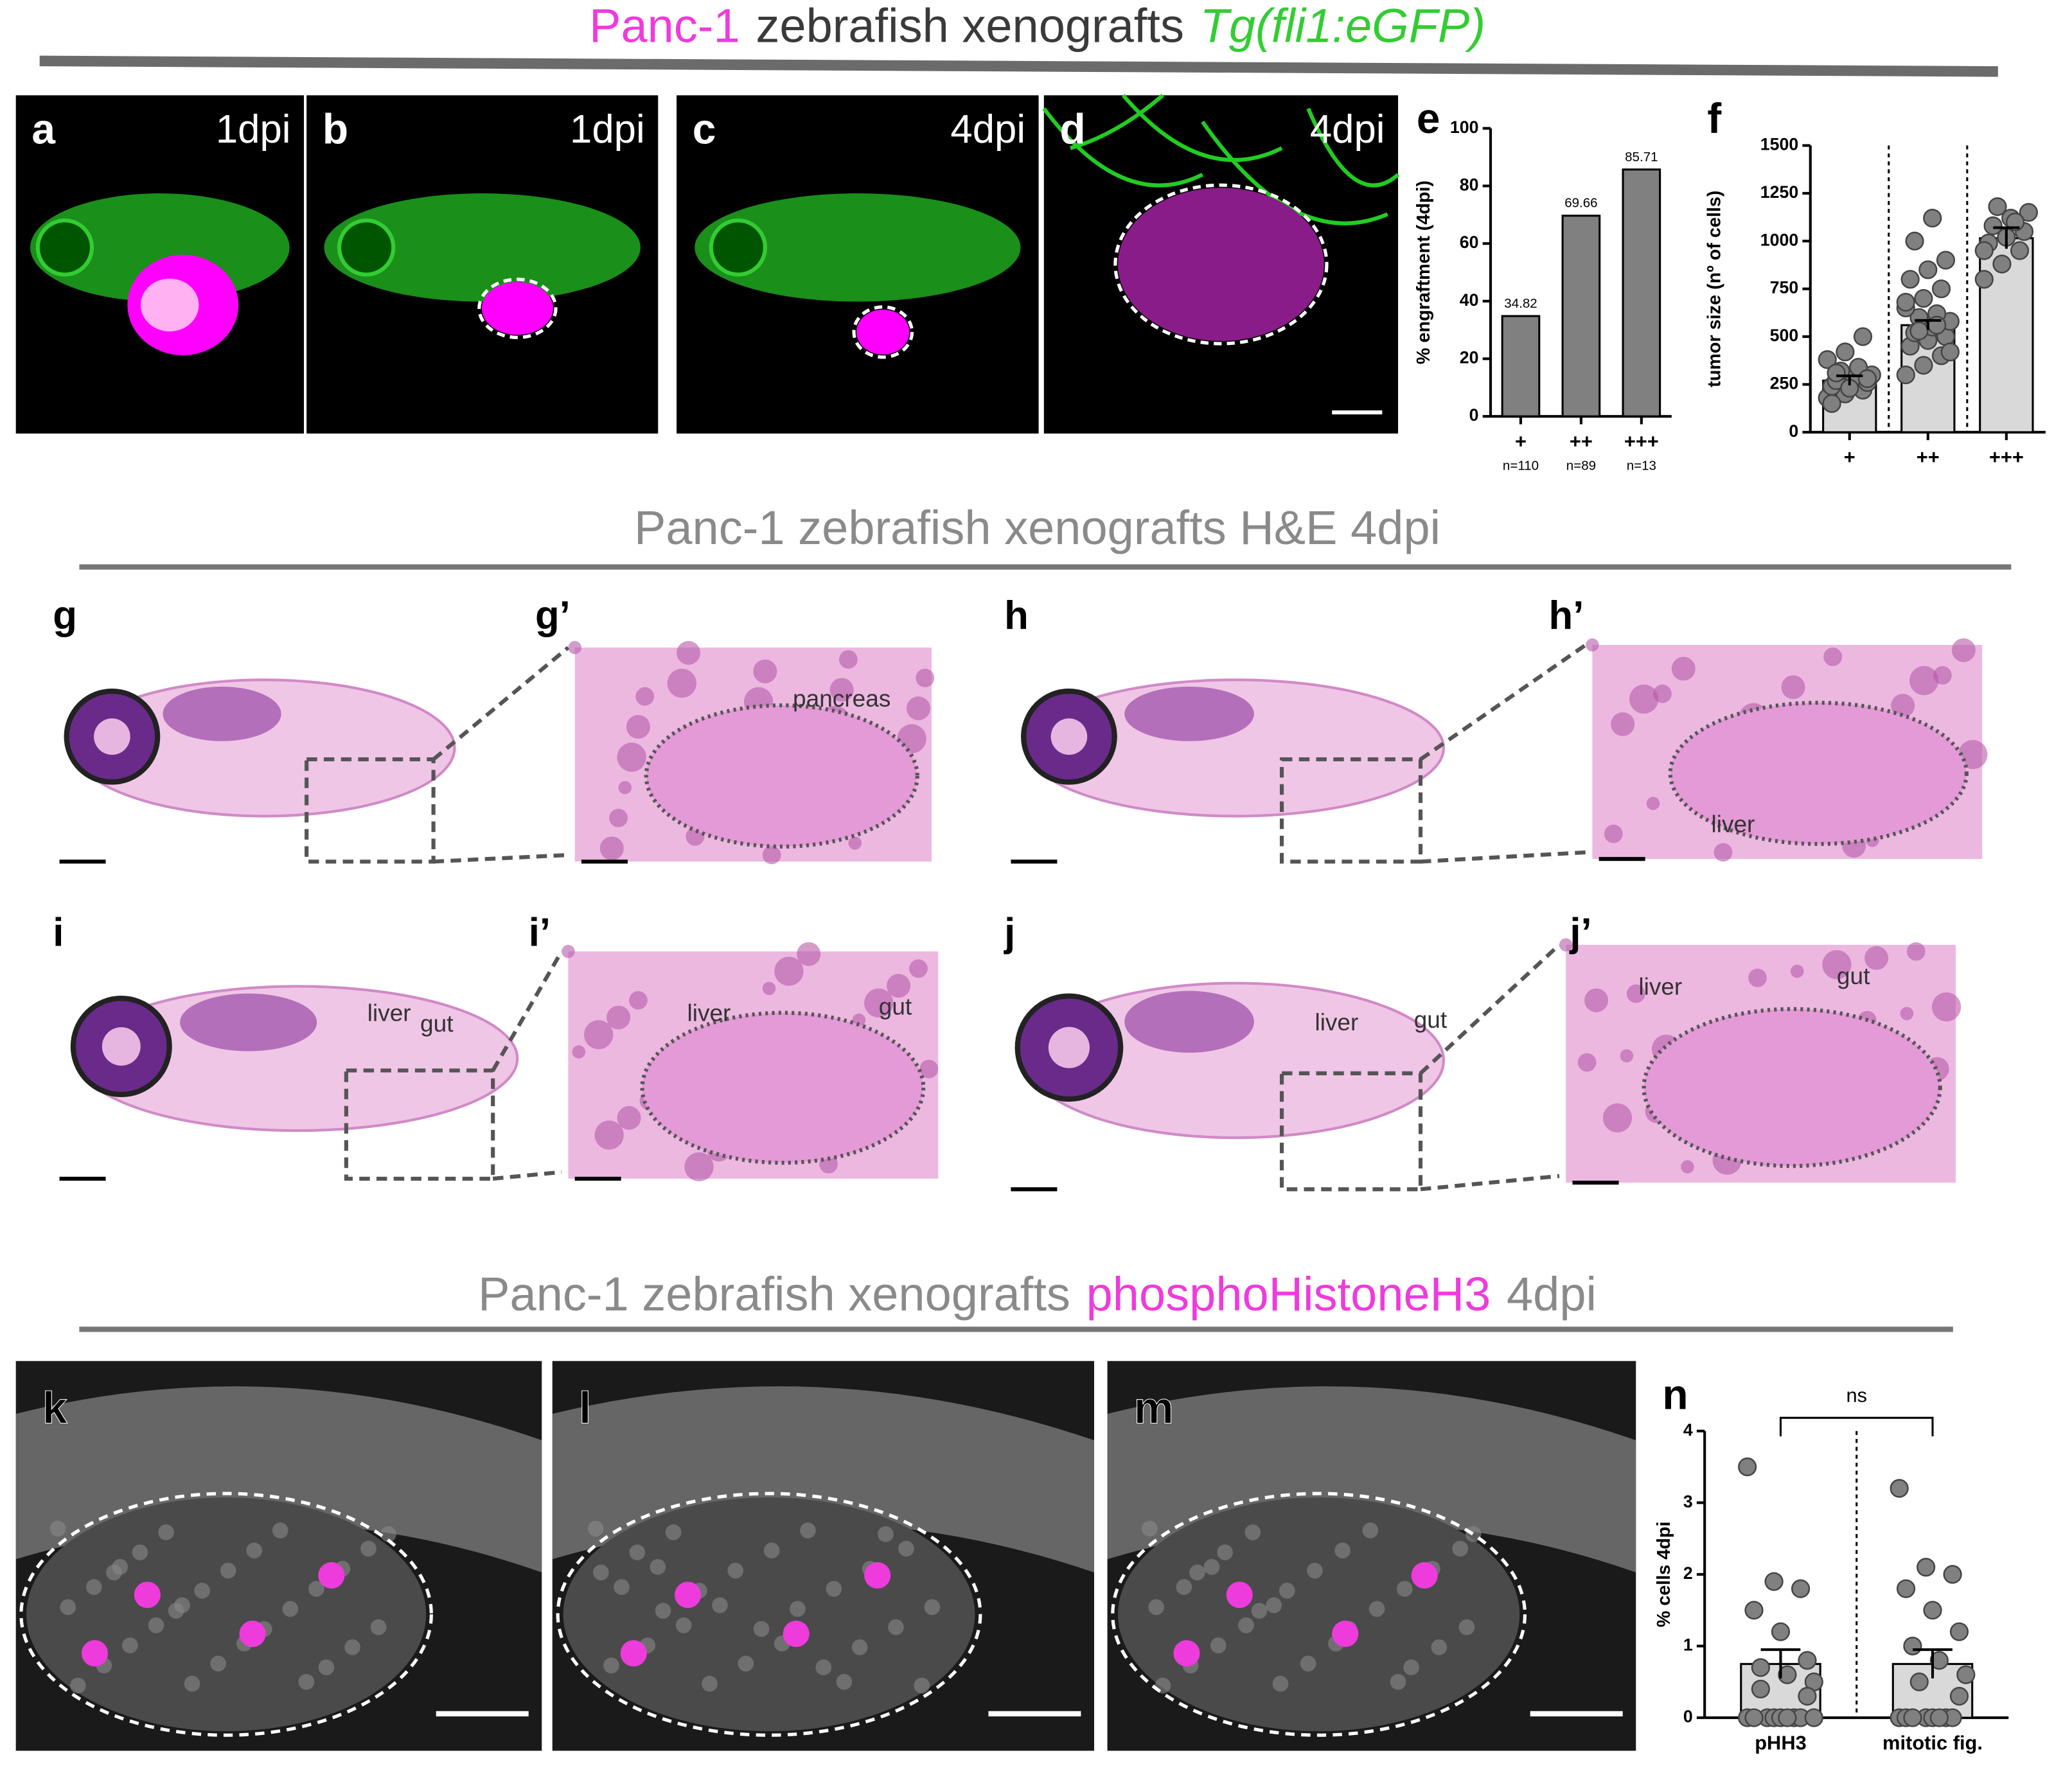 The image size is (2072, 1780). What do you see at coordinates (1688, 1574) in the screenshot?
I see `y-tick-label: 2` at bounding box center [1688, 1574].